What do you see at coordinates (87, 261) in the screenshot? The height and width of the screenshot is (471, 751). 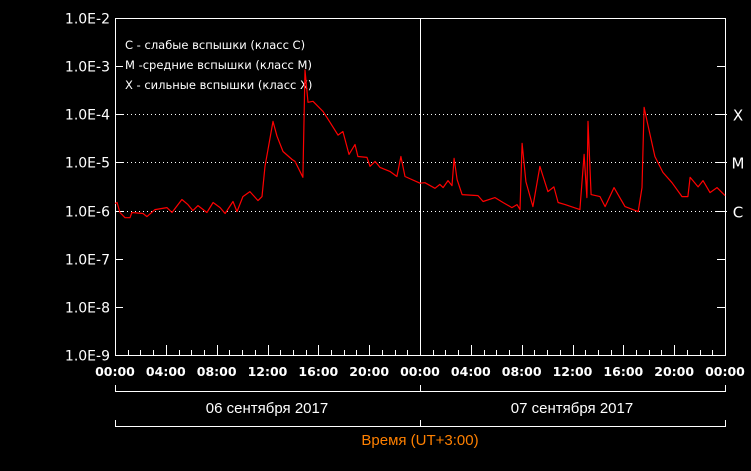 I see `y-tick-label: 1.0E-7` at bounding box center [87, 261].